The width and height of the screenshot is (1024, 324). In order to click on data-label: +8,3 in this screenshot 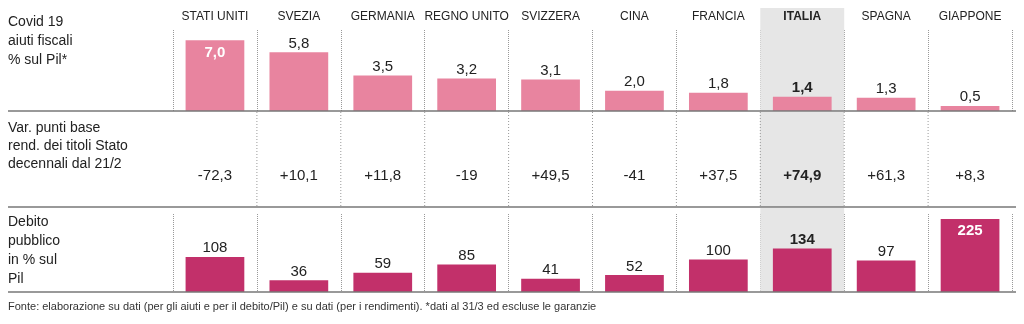, I will do `click(970, 174)`.